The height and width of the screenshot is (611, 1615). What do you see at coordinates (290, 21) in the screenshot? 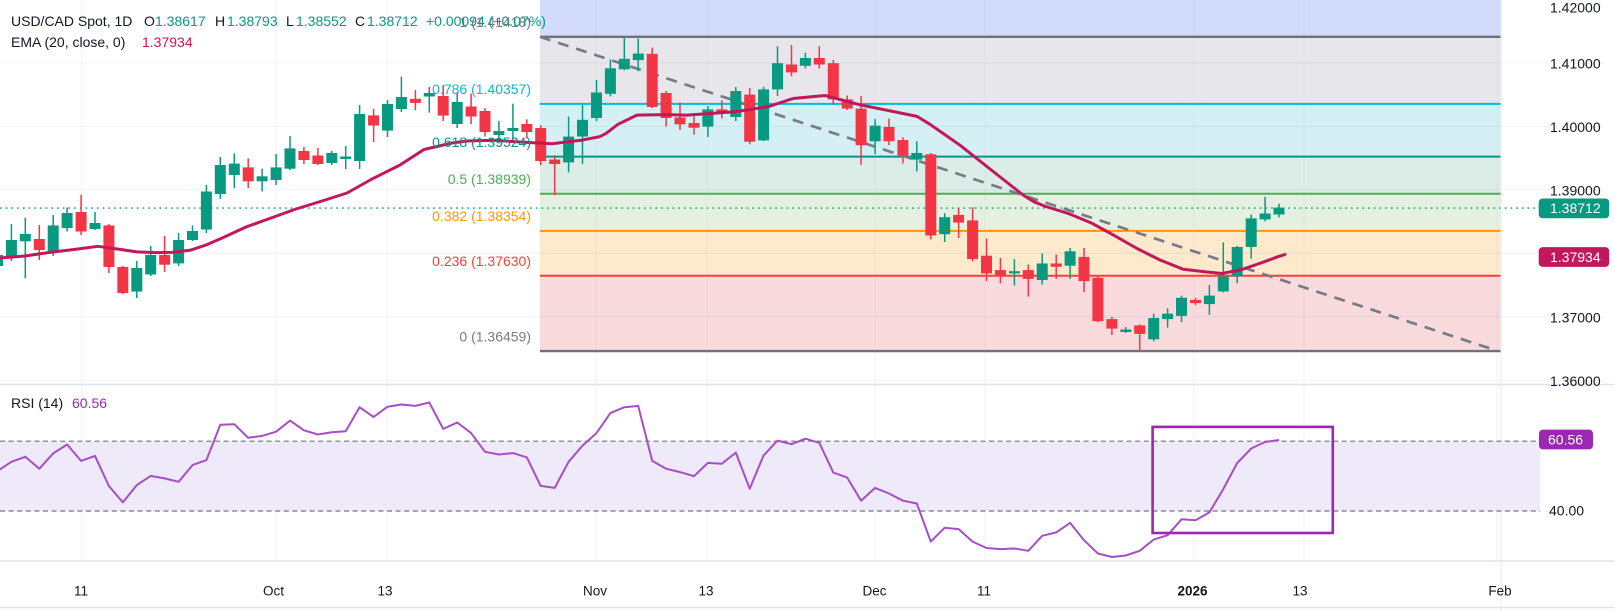
I see `svg-text: L` at bounding box center [290, 21].